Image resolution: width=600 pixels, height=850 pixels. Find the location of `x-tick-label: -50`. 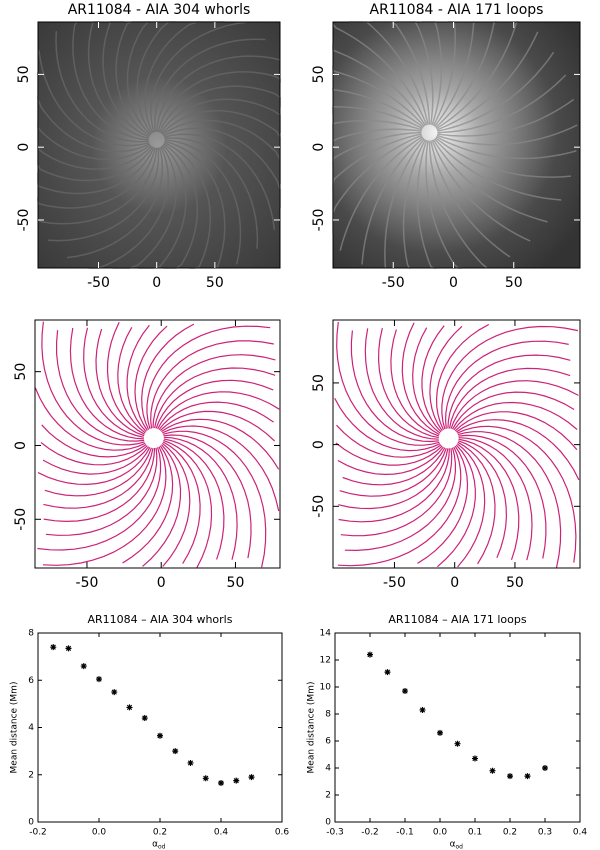

x-tick-label: -50 is located at coordinates (393, 283).